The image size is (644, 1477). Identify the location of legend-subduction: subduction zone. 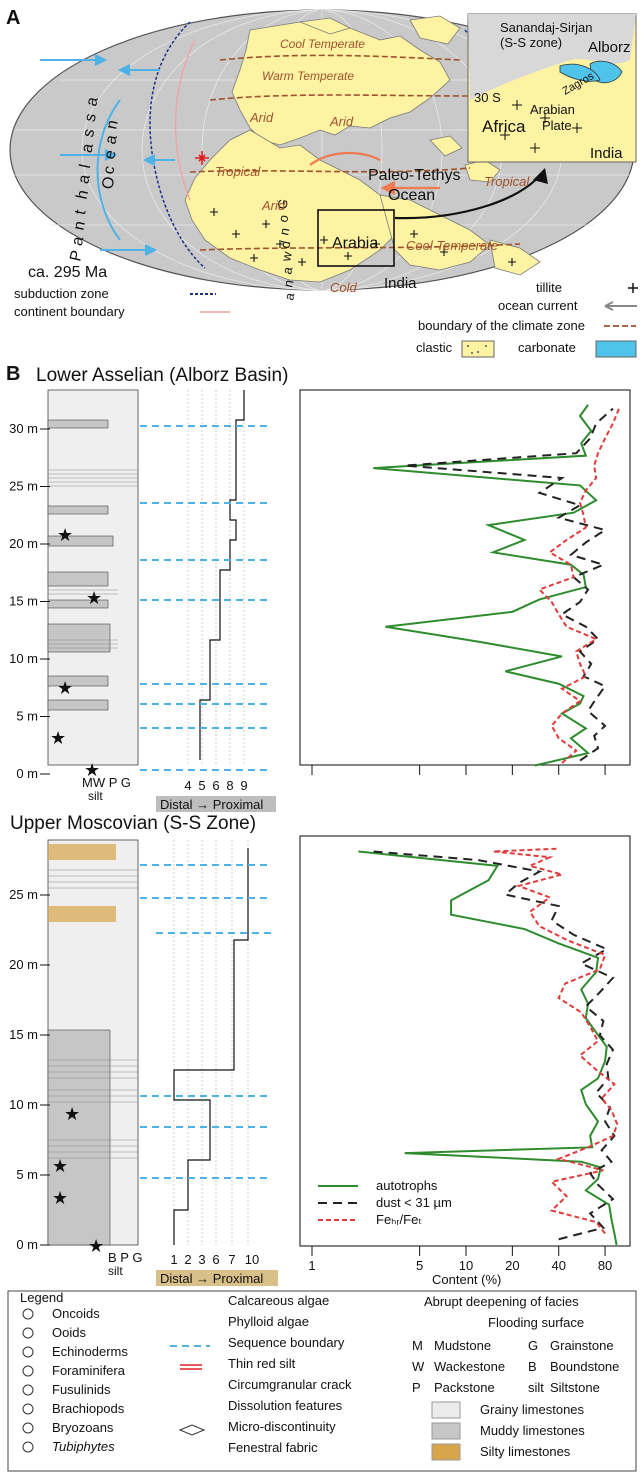
(61, 293).